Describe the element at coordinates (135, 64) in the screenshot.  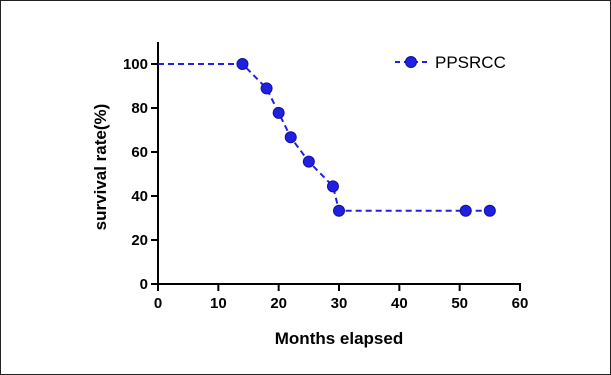
I see `y-tick-label: 100` at that location.